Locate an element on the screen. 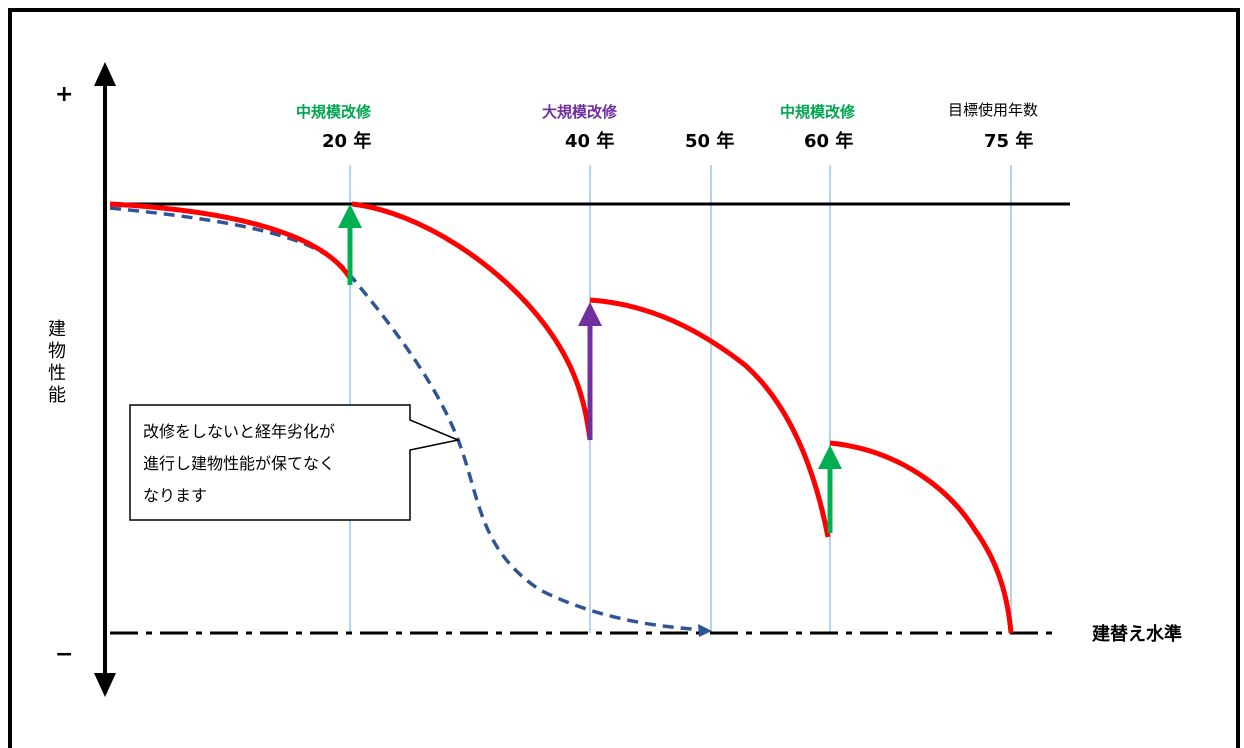  milestone-40-type: 大規模改修 is located at coordinates (580, 112).